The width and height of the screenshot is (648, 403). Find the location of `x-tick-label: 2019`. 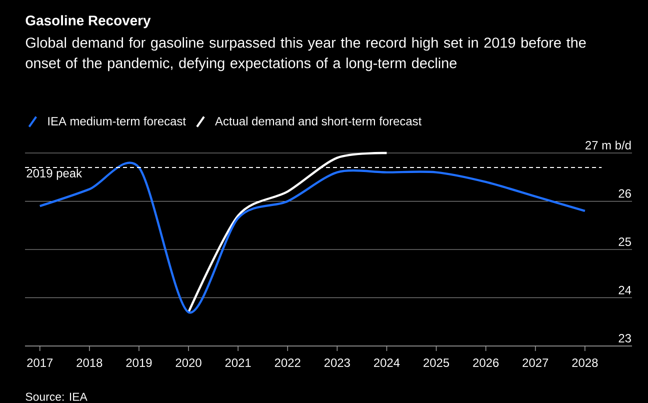

x-tick-label: 2019 is located at coordinates (139, 362).